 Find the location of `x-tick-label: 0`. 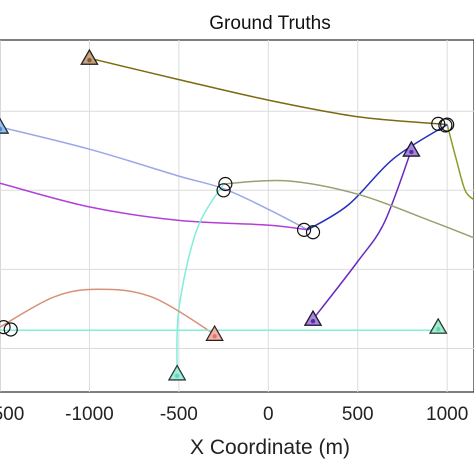

x-tick-label: 0 is located at coordinates (268, 414).